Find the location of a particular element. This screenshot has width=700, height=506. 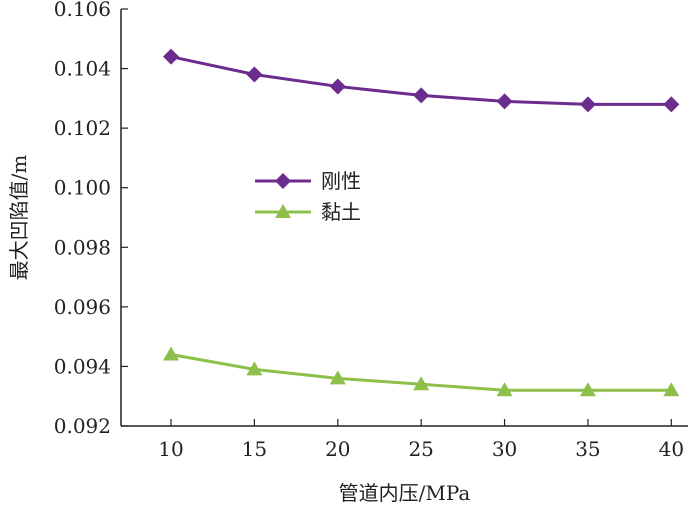

x-tick-label: 30 is located at coordinates (504, 449).